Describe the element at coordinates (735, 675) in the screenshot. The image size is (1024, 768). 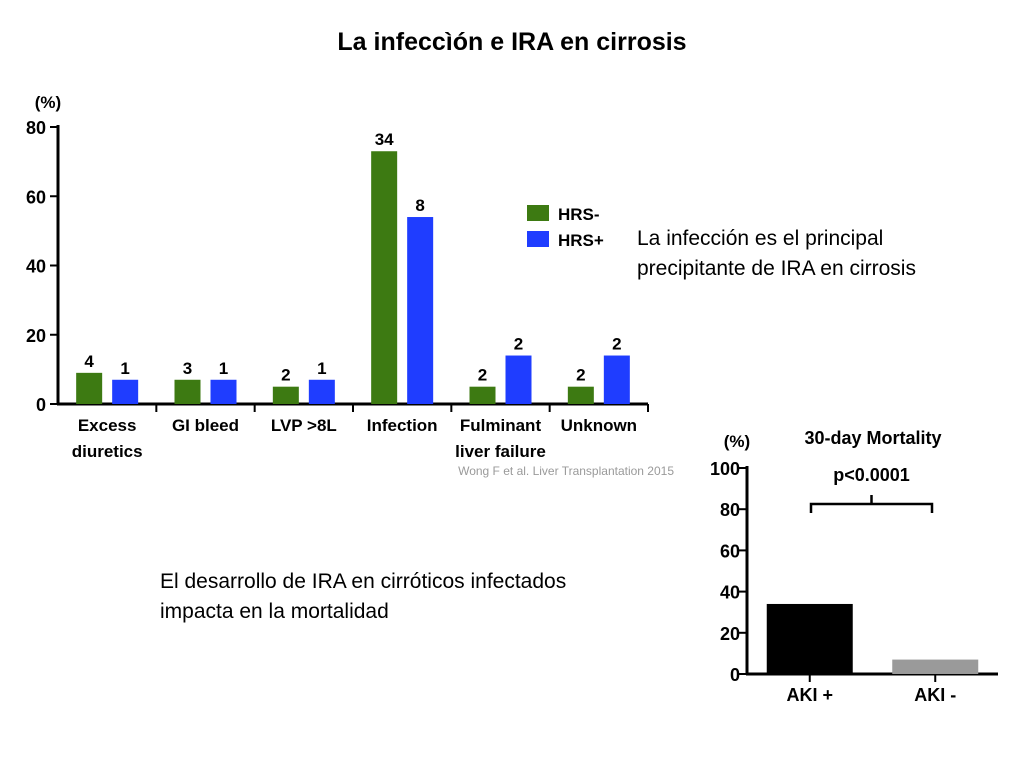
I see `y-tick-label-2: 0` at that location.